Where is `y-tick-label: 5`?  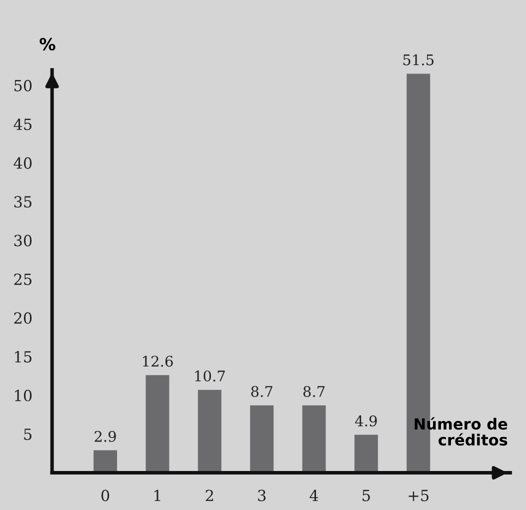
y-tick-label: 5 is located at coordinates (28, 434).